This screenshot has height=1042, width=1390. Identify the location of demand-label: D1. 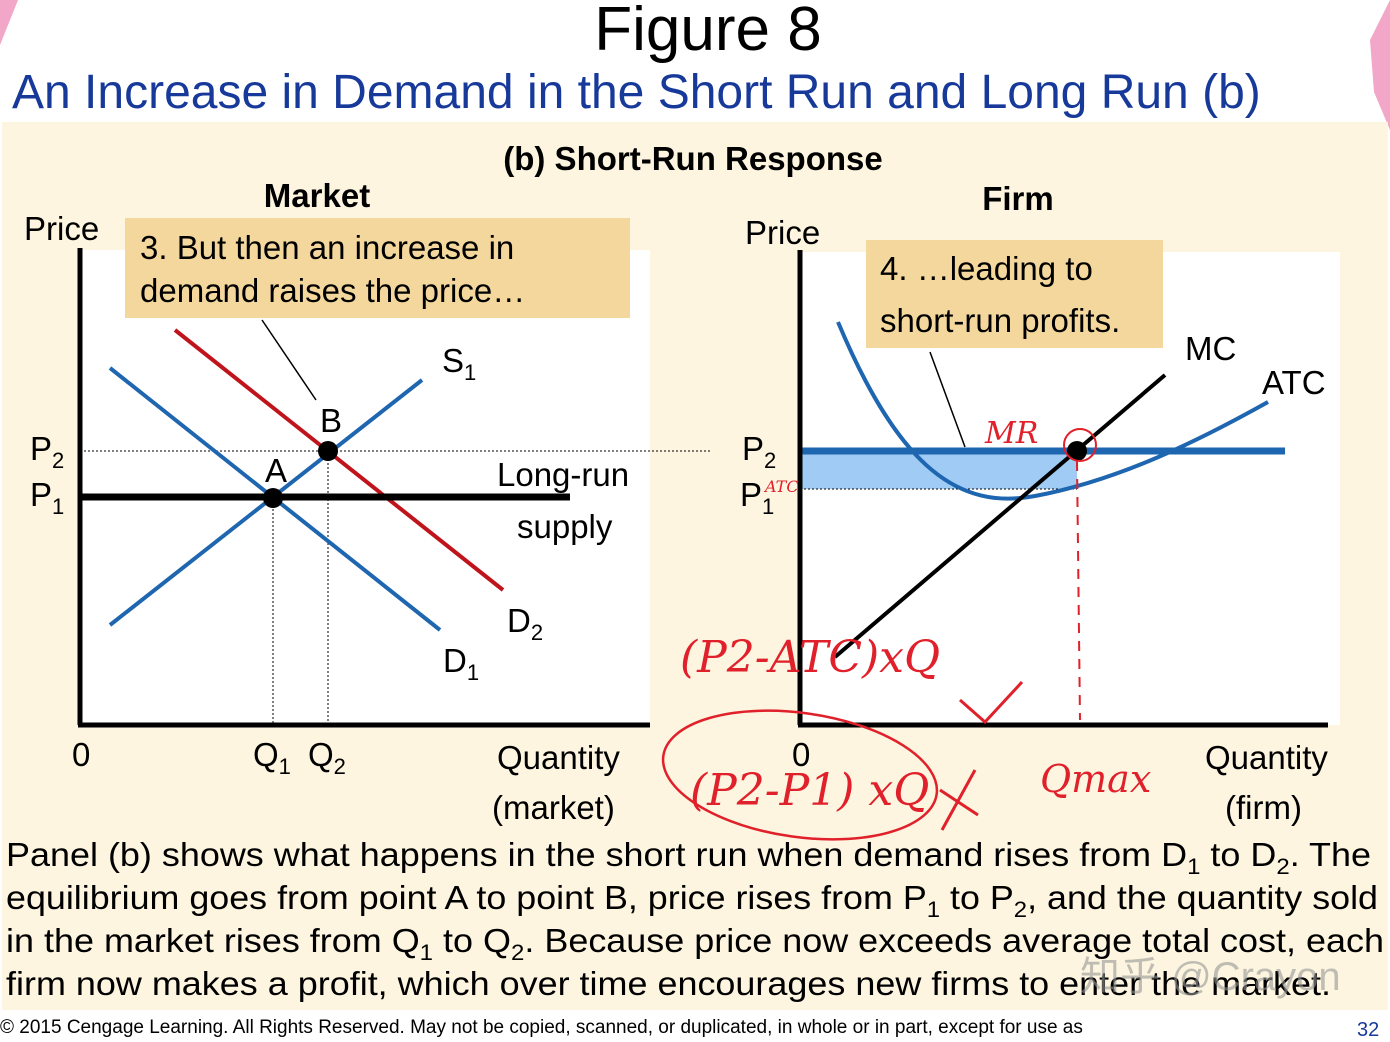
(461, 663).